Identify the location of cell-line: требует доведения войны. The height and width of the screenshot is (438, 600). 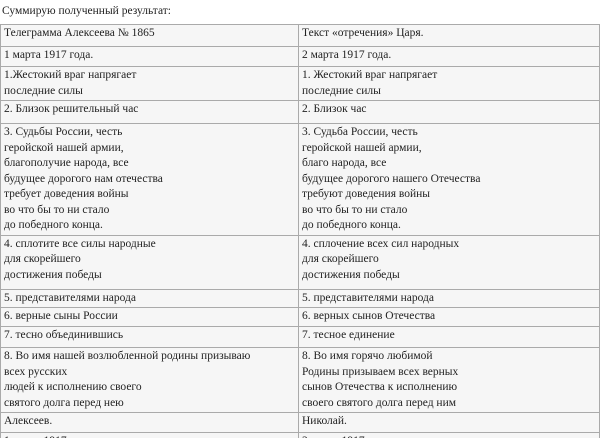
(66, 194).